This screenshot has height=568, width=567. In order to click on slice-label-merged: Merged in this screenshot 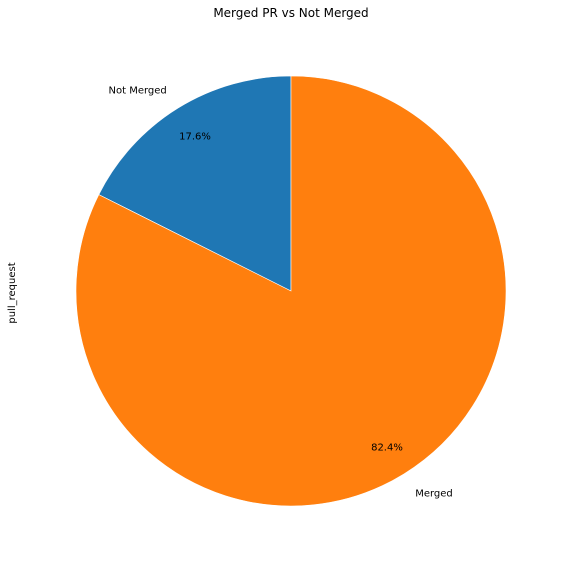, I will do `click(434, 493)`.